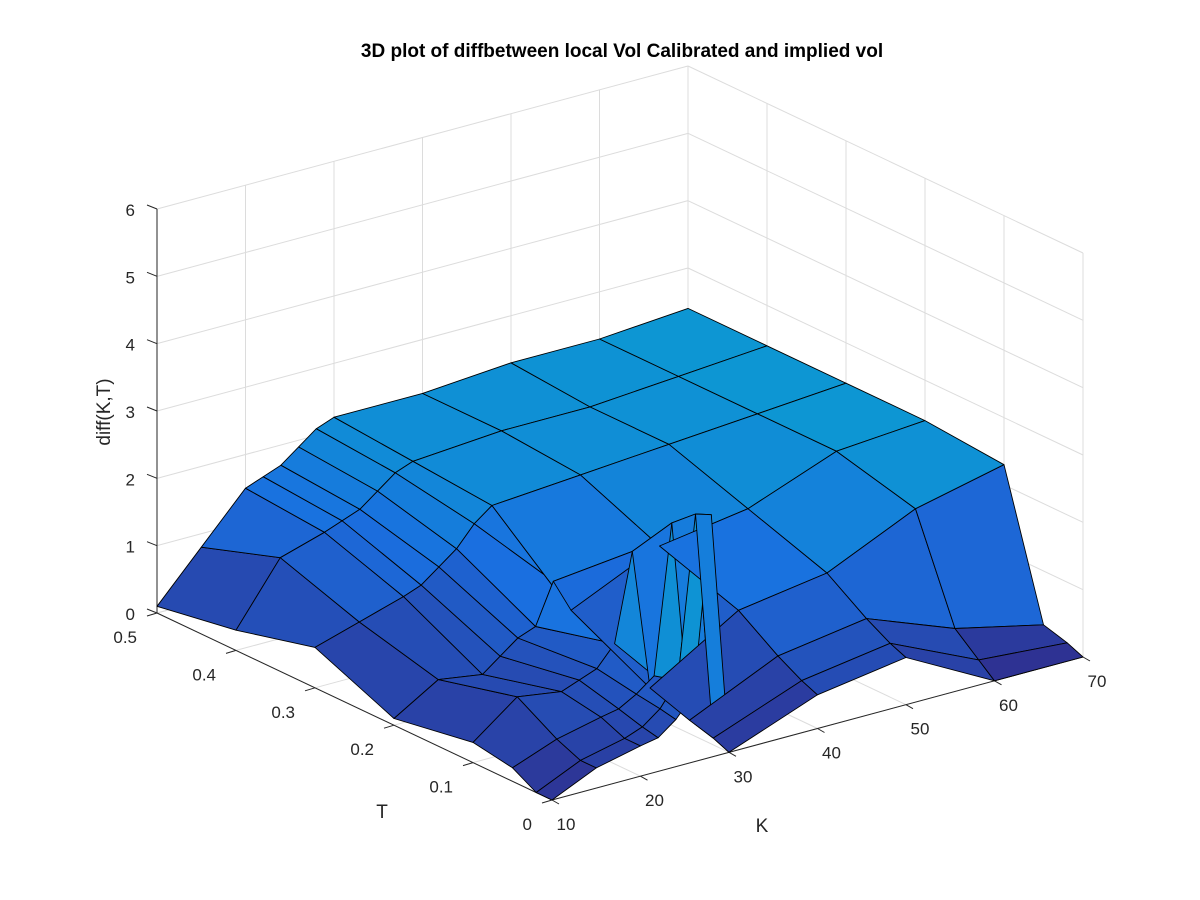 The width and height of the screenshot is (1200, 900). I want to click on surface-patch, so click(1031, 662).